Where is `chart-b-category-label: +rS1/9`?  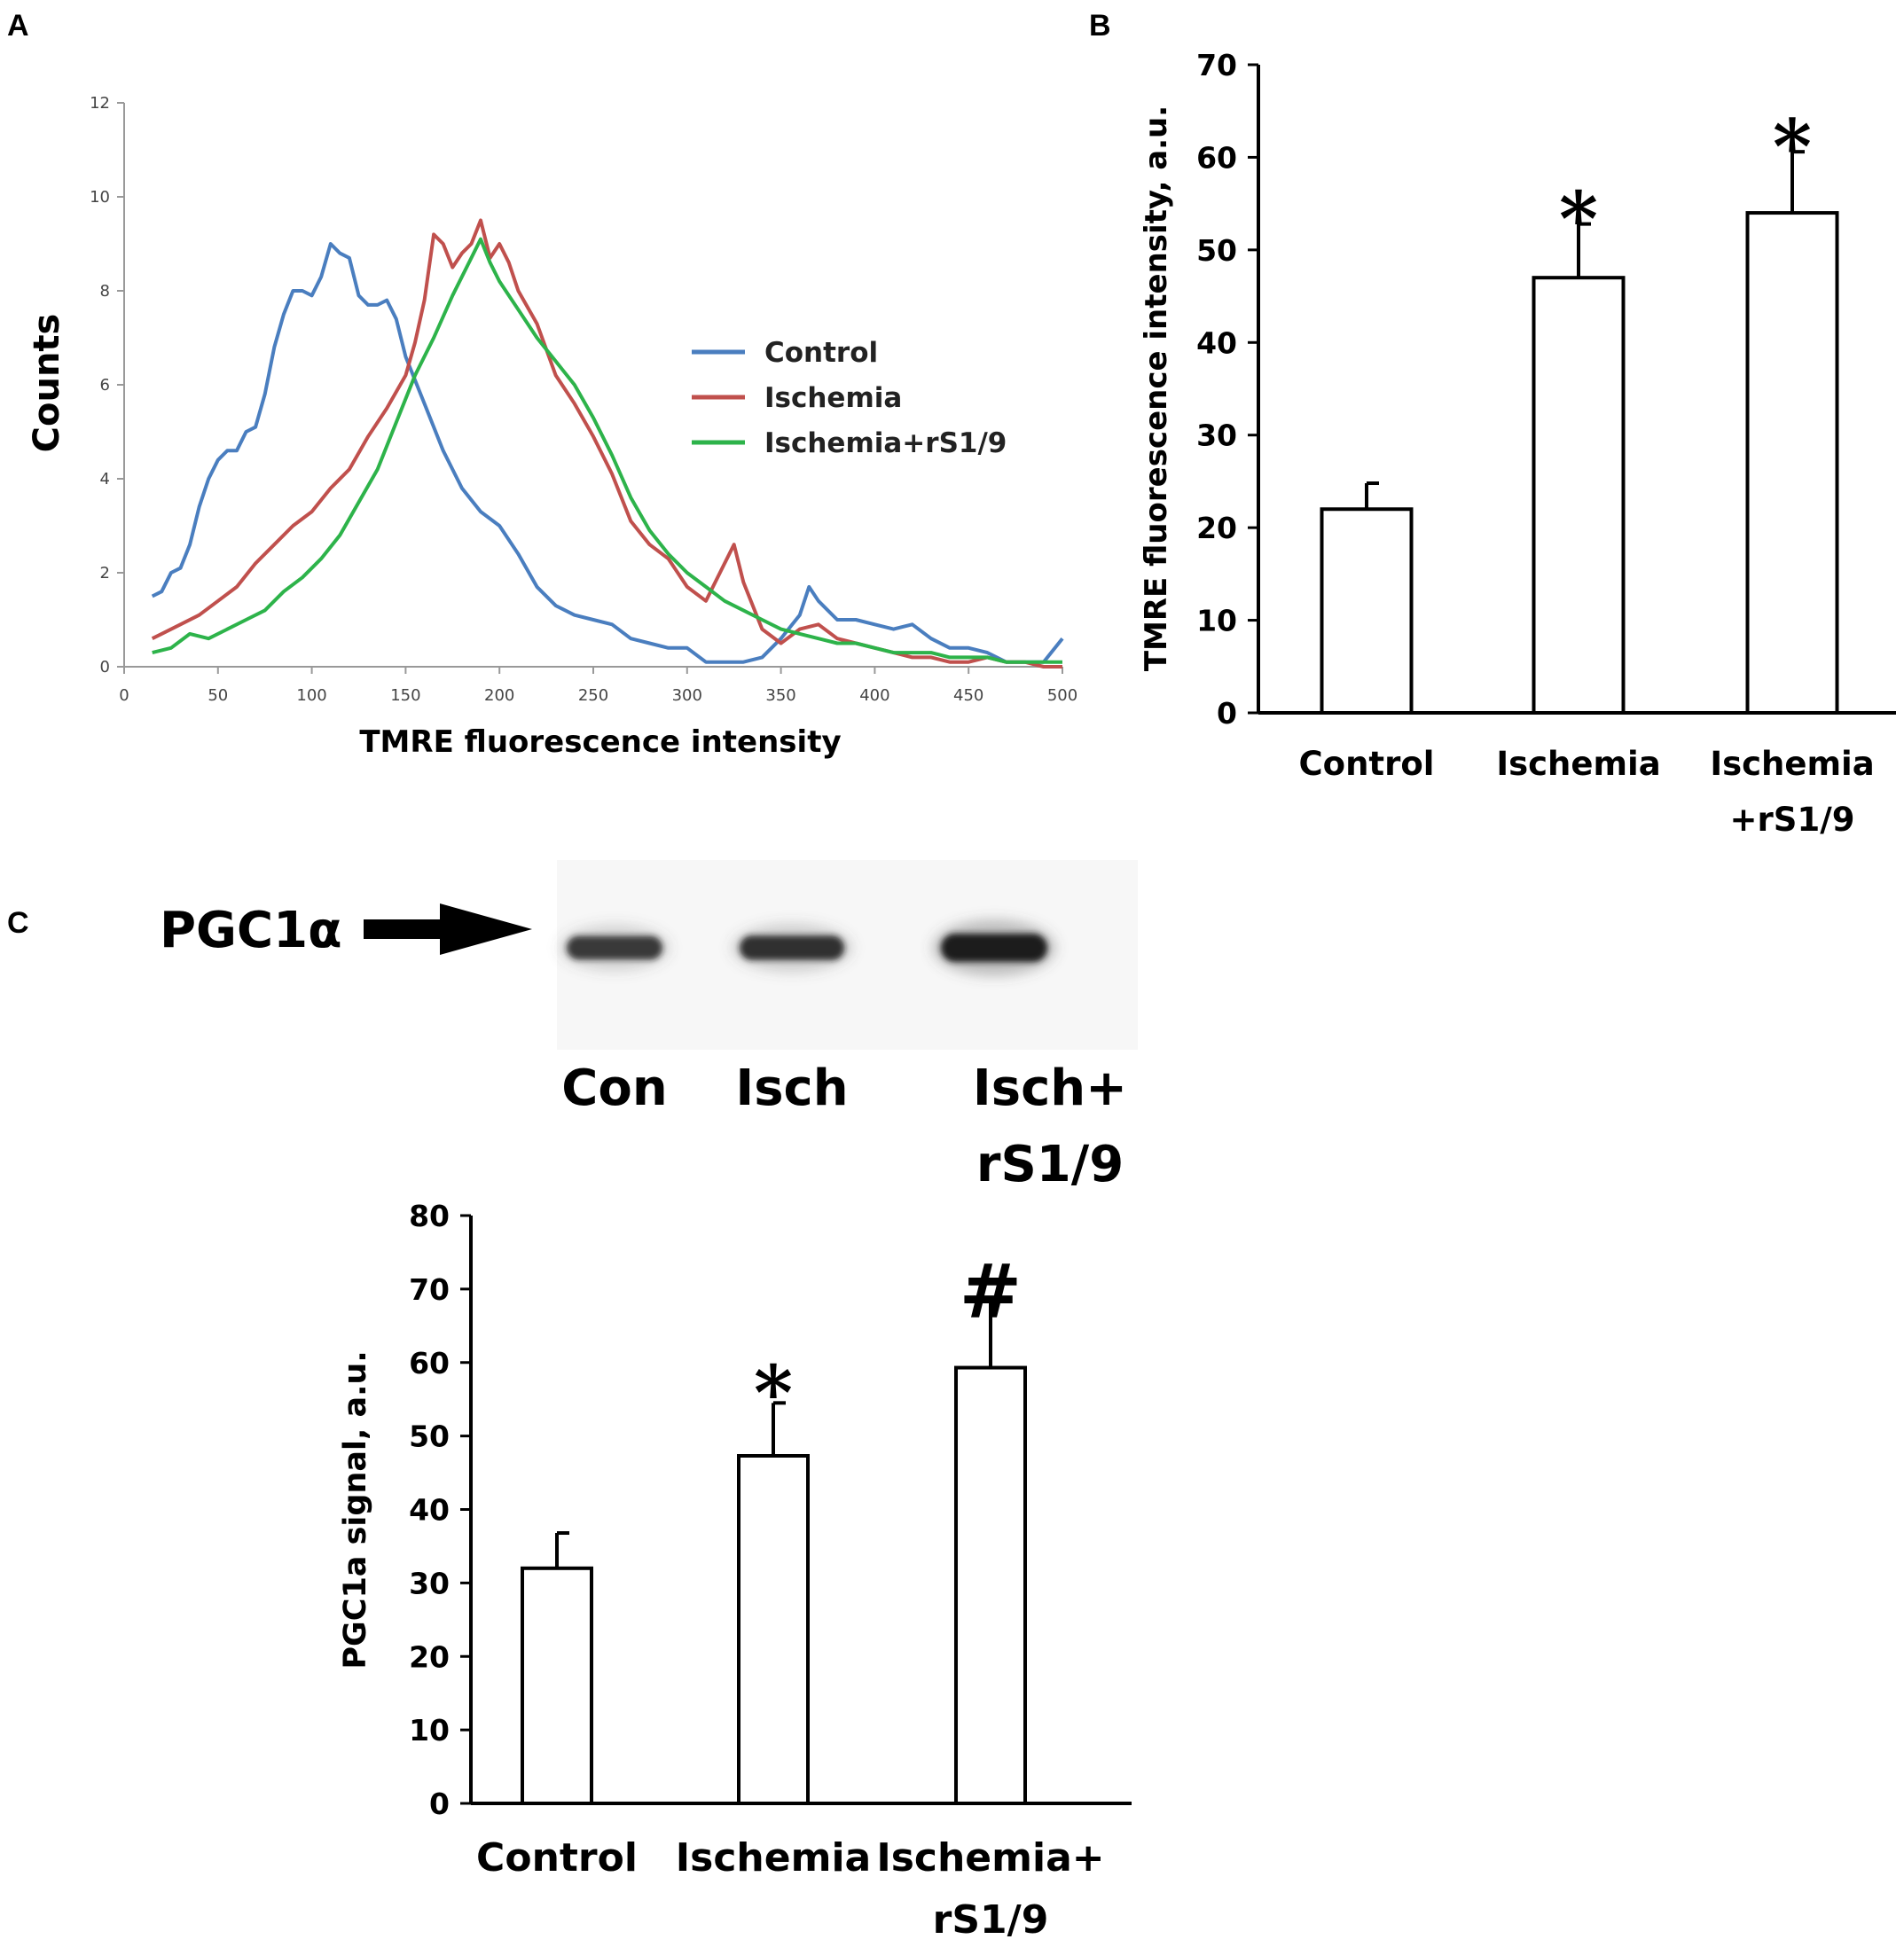
chart-b-category-label: +rS1/9 is located at coordinates (1792, 820).